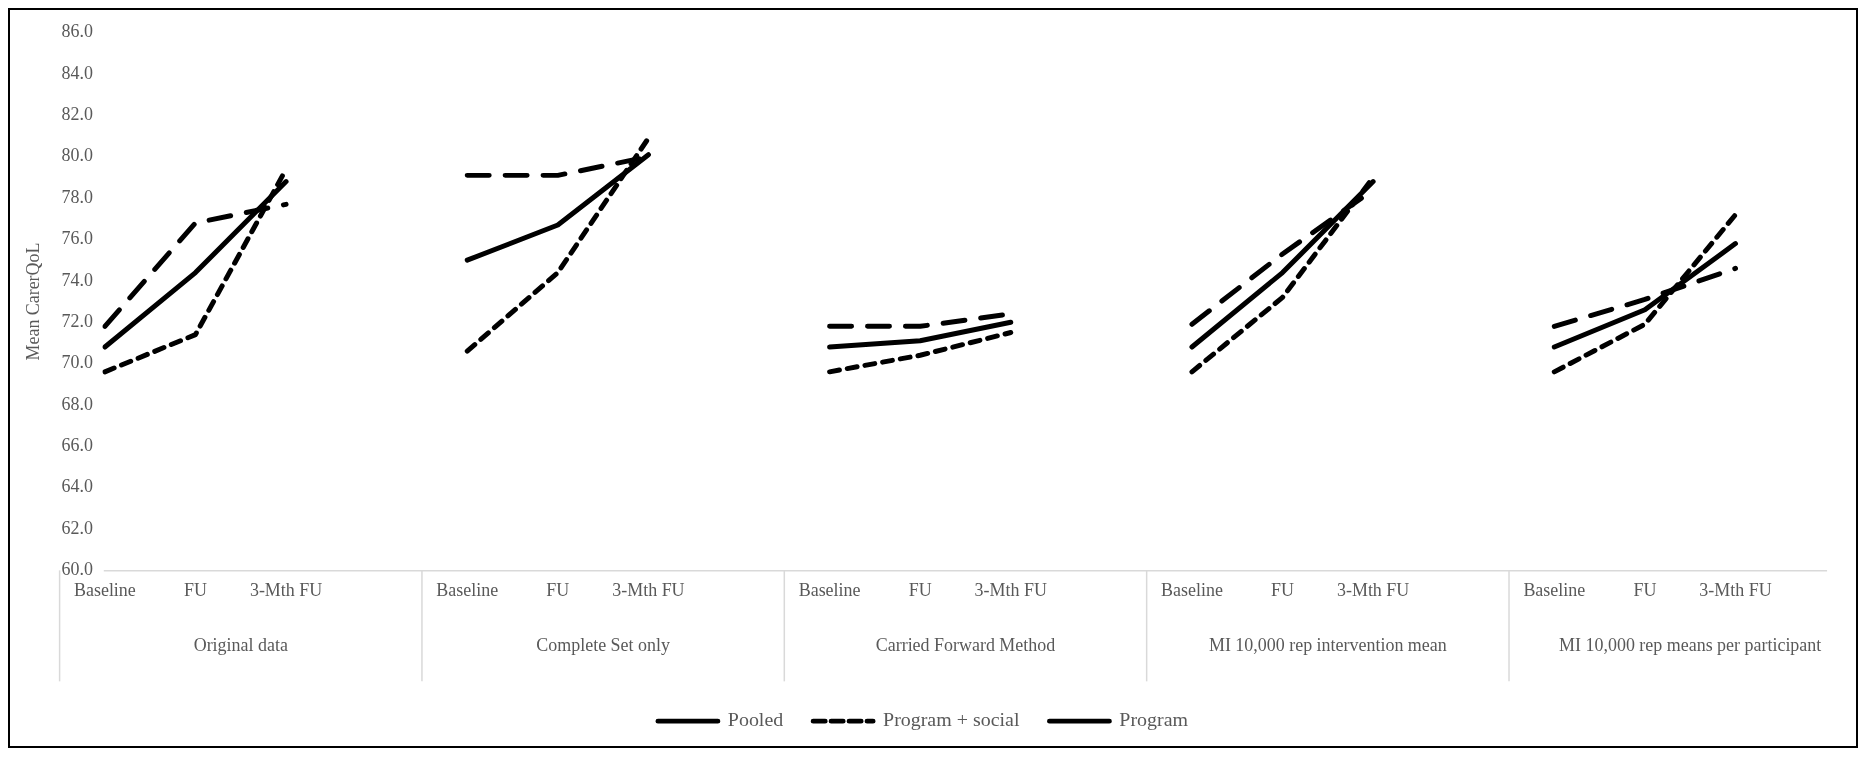 The image size is (1872, 760). What do you see at coordinates (77, 238) in the screenshot?
I see `y-tick-label: 76.0` at bounding box center [77, 238].